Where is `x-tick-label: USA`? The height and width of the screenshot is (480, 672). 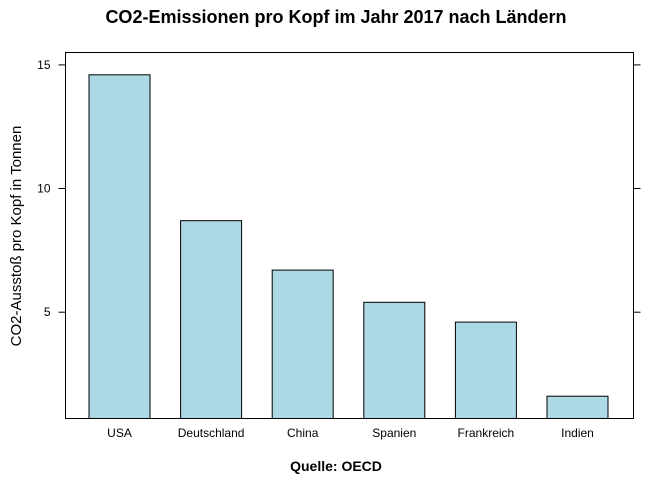 x-tick-label: USA is located at coordinates (119, 433).